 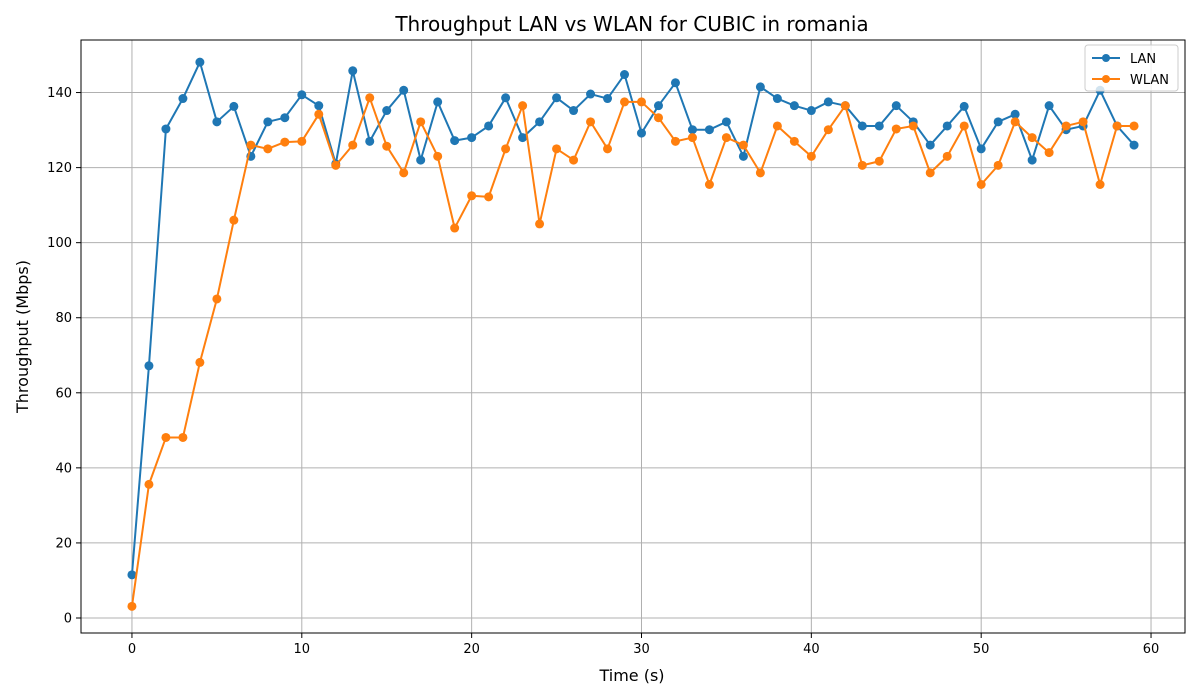 What do you see at coordinates (641, 649) in the screenshot?
I see `x-tick-label: 30` at bounding box center [641, 649].